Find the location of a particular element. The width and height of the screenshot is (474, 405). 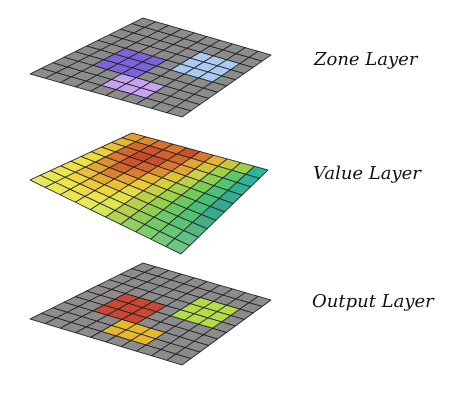

output-layer-grid is located at coordinates (150, 314).